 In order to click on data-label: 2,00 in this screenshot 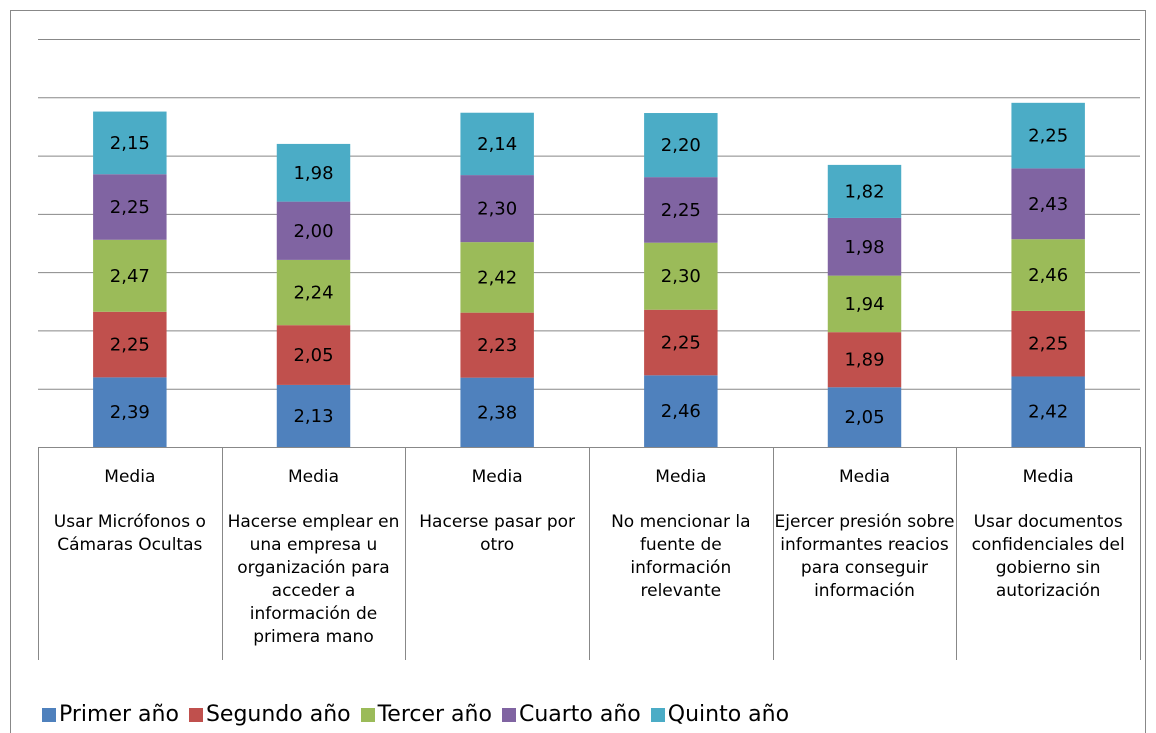, I will do `click(313, 231)`.